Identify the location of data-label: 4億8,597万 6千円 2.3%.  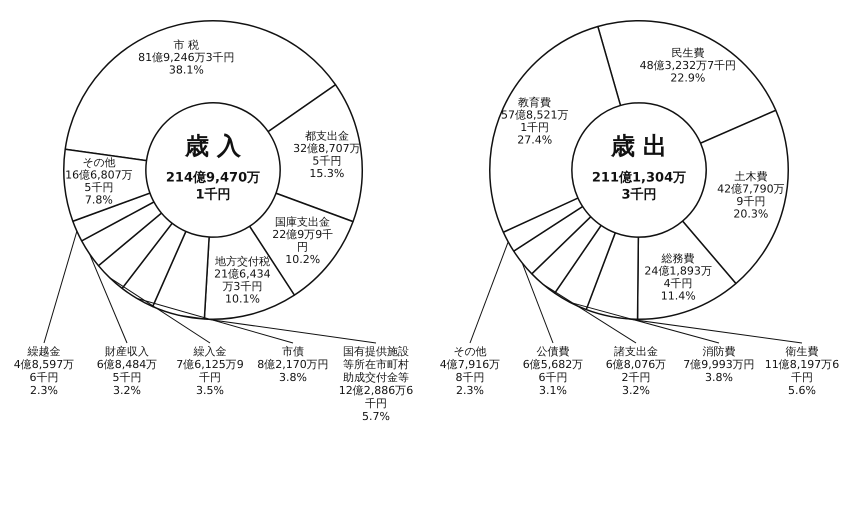
(44, 377).